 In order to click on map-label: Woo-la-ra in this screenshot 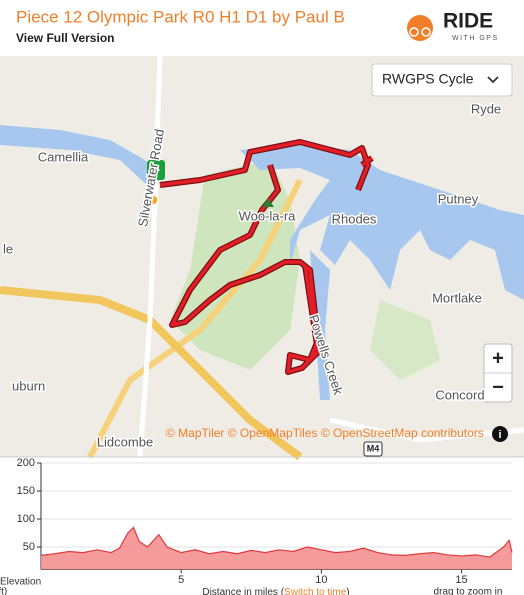, I will do `click(268, 215)`.